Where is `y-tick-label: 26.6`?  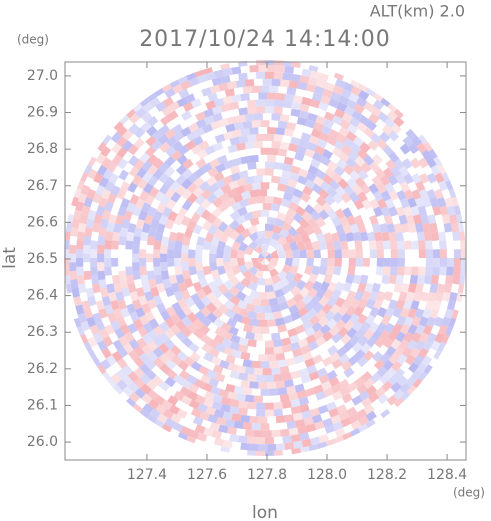 y-tick-label: 26.6 is located at coordinates (42, 222).